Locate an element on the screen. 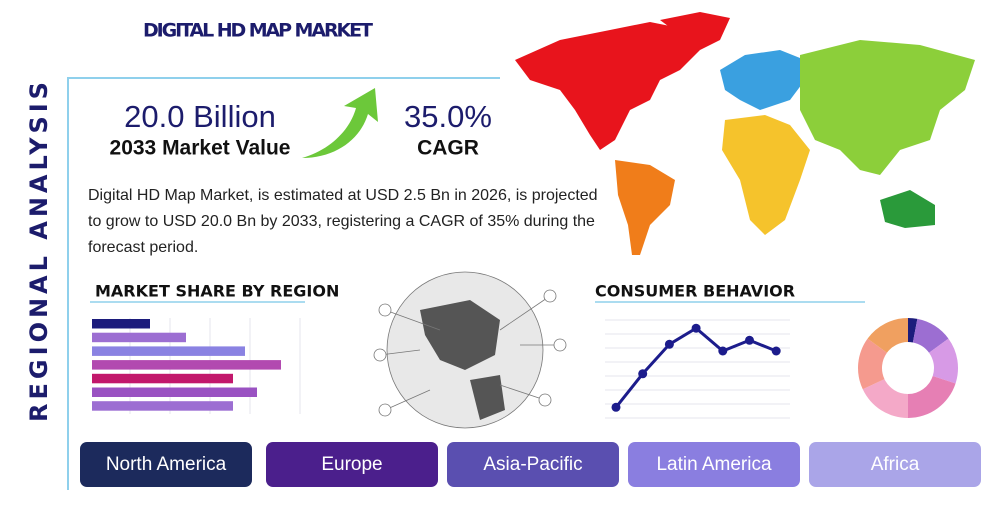 The image size is (1000, 505). region-button: Asia-Pacific is located at coordinates (533, 464).